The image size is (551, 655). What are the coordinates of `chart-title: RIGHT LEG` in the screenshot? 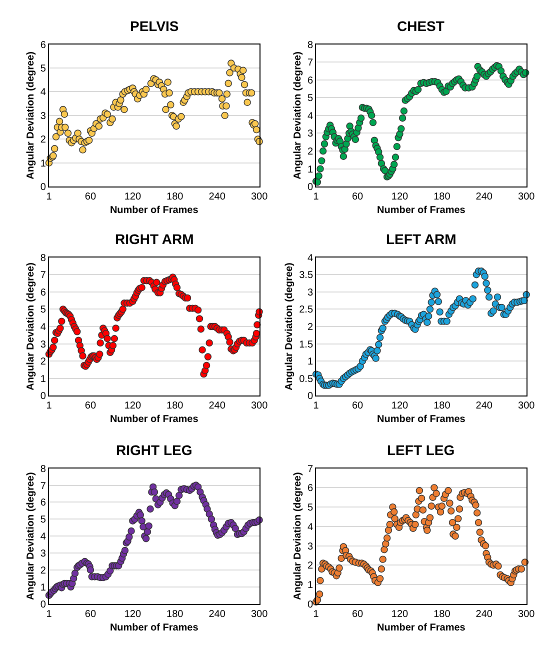 It's located at (154, 450).